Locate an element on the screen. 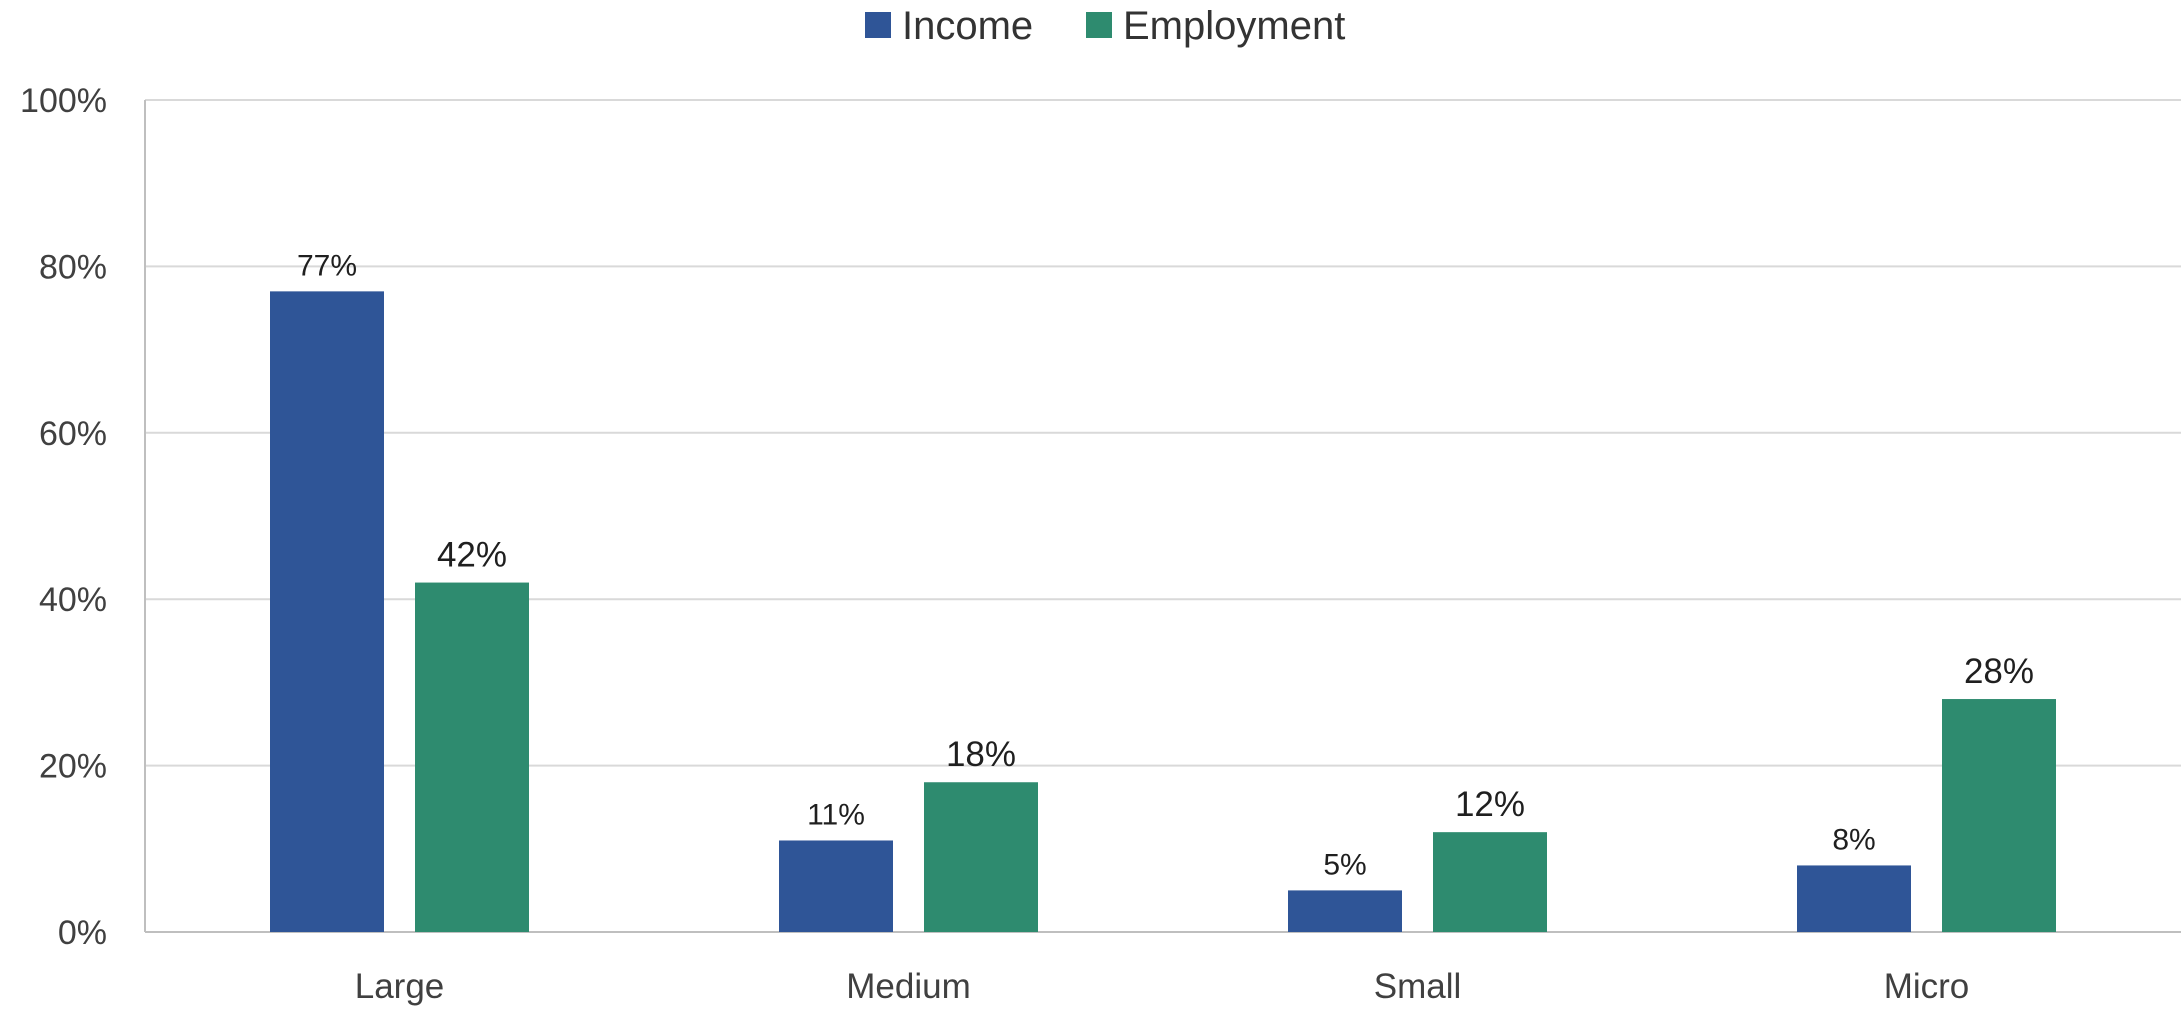  legend-item-employment: Employment is located at coordinates (1215, 26).